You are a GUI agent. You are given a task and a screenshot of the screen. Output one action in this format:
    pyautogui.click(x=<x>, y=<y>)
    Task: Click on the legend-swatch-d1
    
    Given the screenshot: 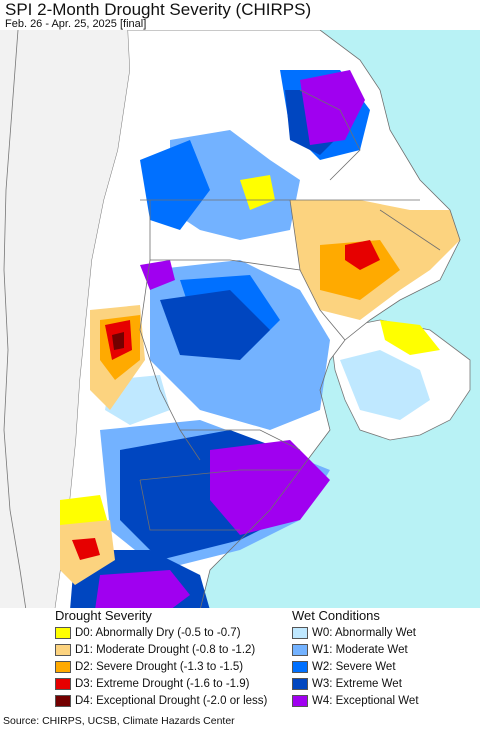 What is the action you would take?
    pyautogui.click(x=63, y=650)
    